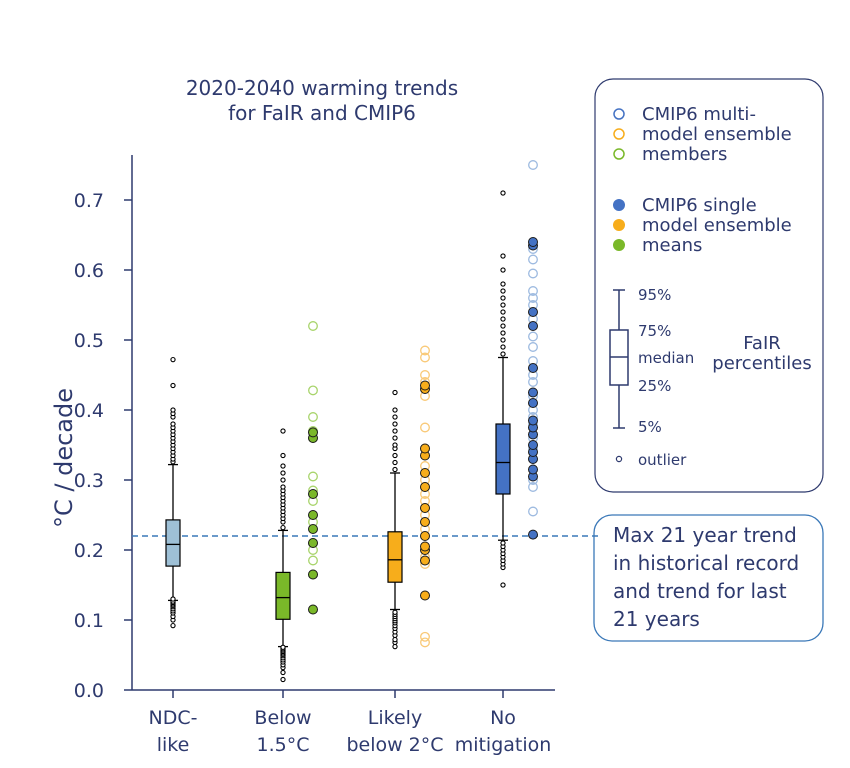 The image size is (850, 768). Describe the element at coordinates (408, 497) in the screenshot. I see `box-plot-likely2` at that location.